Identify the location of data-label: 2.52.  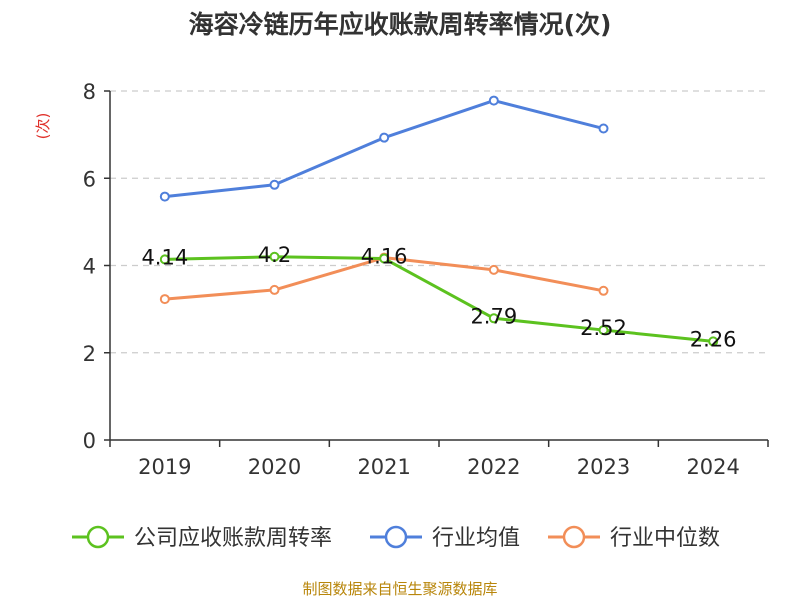
(603, 328).